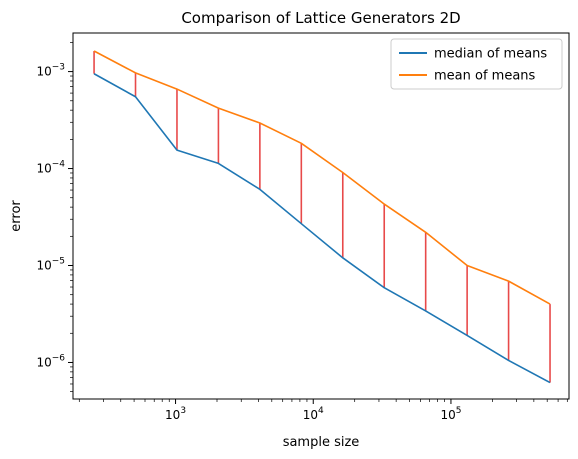 The width and height of the screenshot is (578, 459). What do you see at coordinates (50, 265) in the screenshot?
I see `y-tick-label: 10⁻⁵` at bounding box center [50, 265].